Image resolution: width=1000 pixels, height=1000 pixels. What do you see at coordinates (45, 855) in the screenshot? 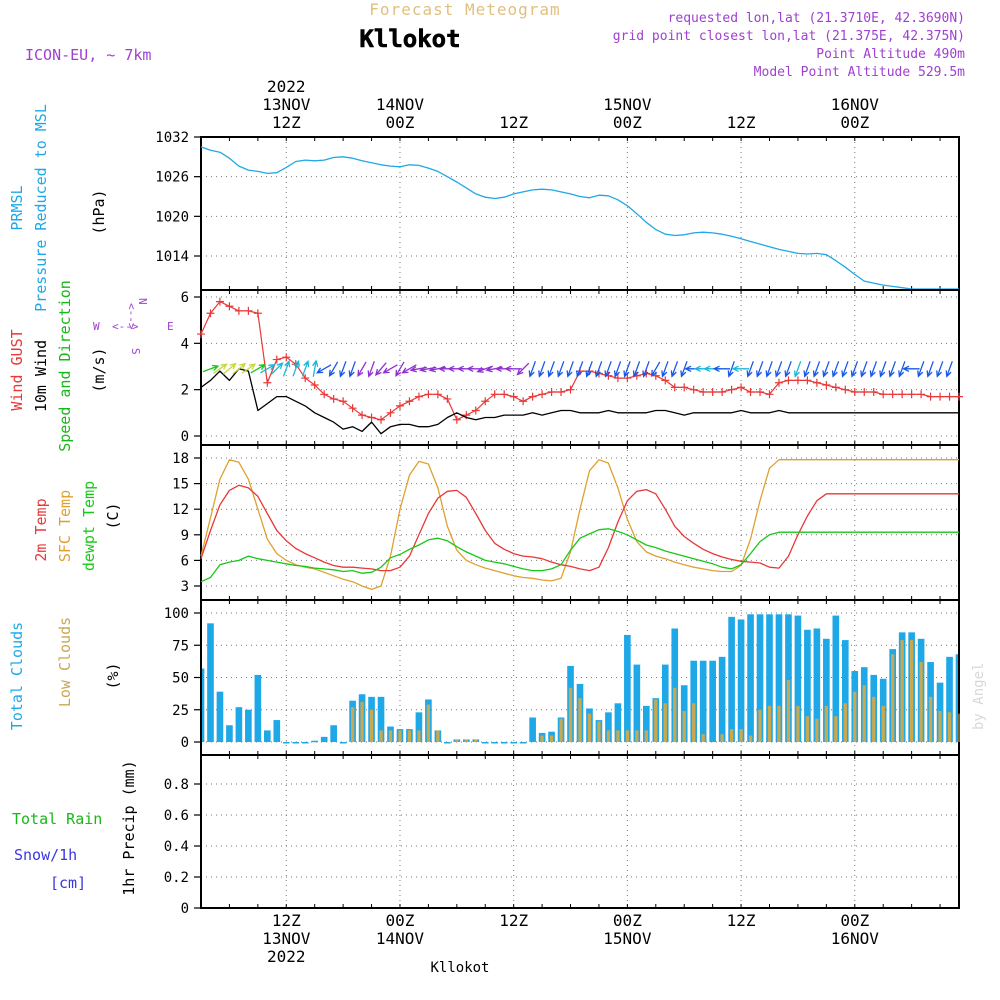
I see `label-snow: Snow/1h` at bounding box center [45, 855].